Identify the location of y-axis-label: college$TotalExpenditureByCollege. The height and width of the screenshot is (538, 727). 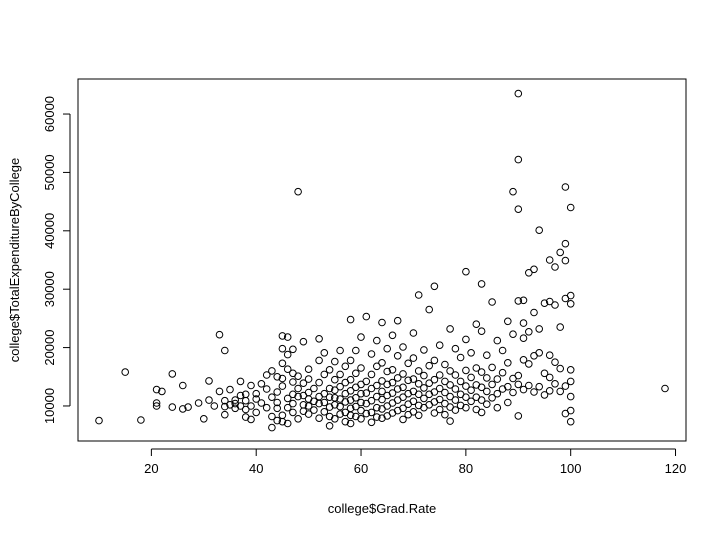
(14, 260).